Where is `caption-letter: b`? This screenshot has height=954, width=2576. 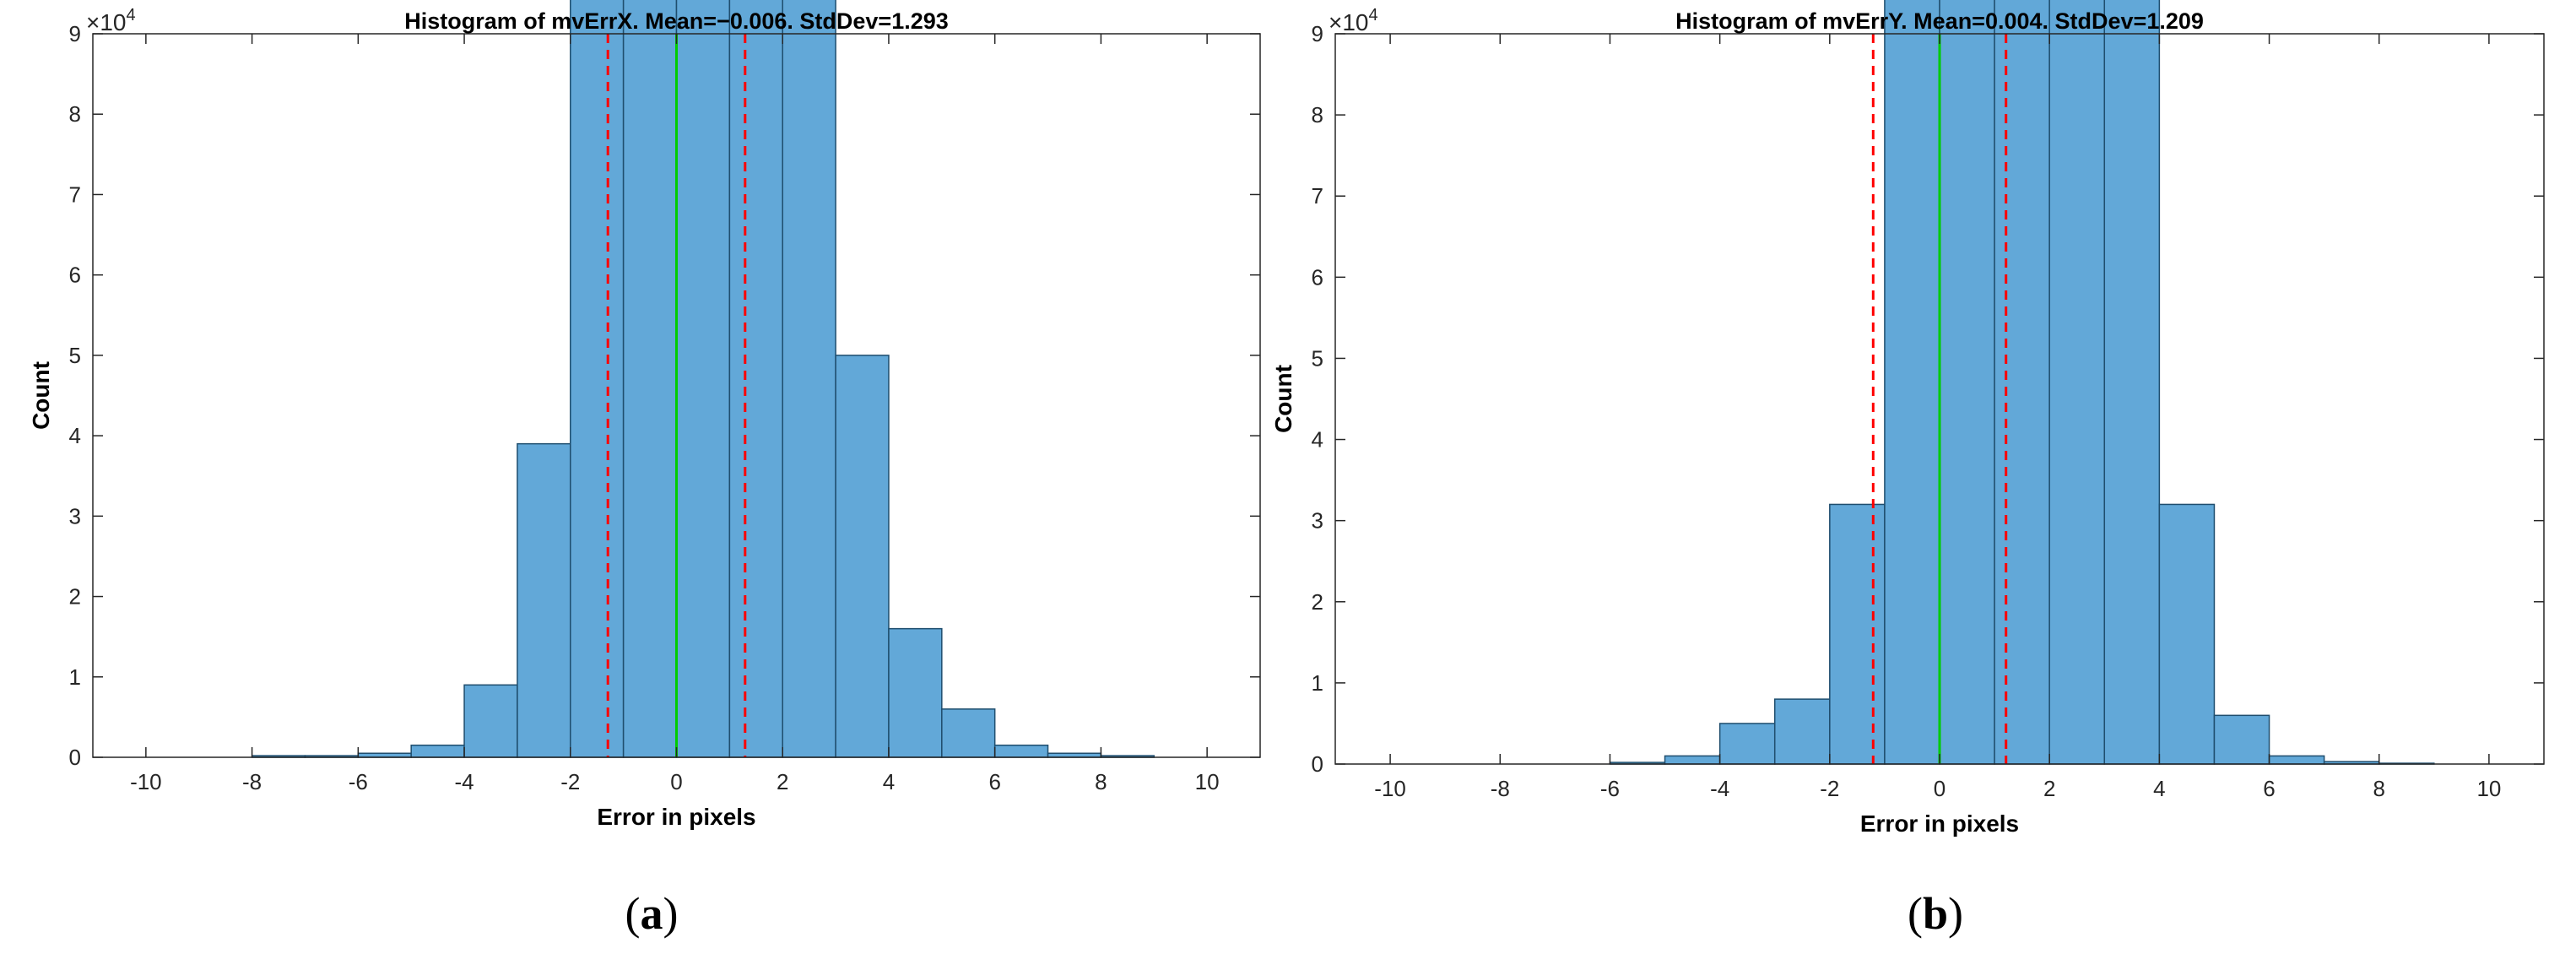
caption-letter: b is located at coordinates (1935, 914).